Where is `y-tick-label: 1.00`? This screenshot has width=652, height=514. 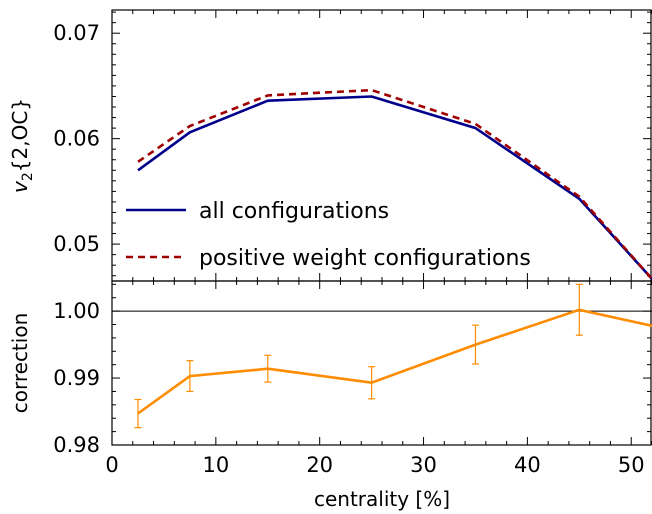 y-tick-label: 1.00 is located at coordinates (76, 311).